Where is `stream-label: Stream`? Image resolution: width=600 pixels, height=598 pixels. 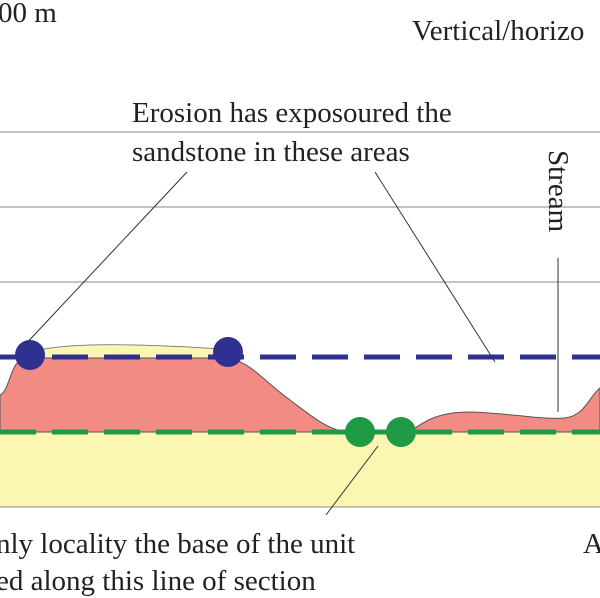 stream-label: Stream is located at coordinates (558, 191).